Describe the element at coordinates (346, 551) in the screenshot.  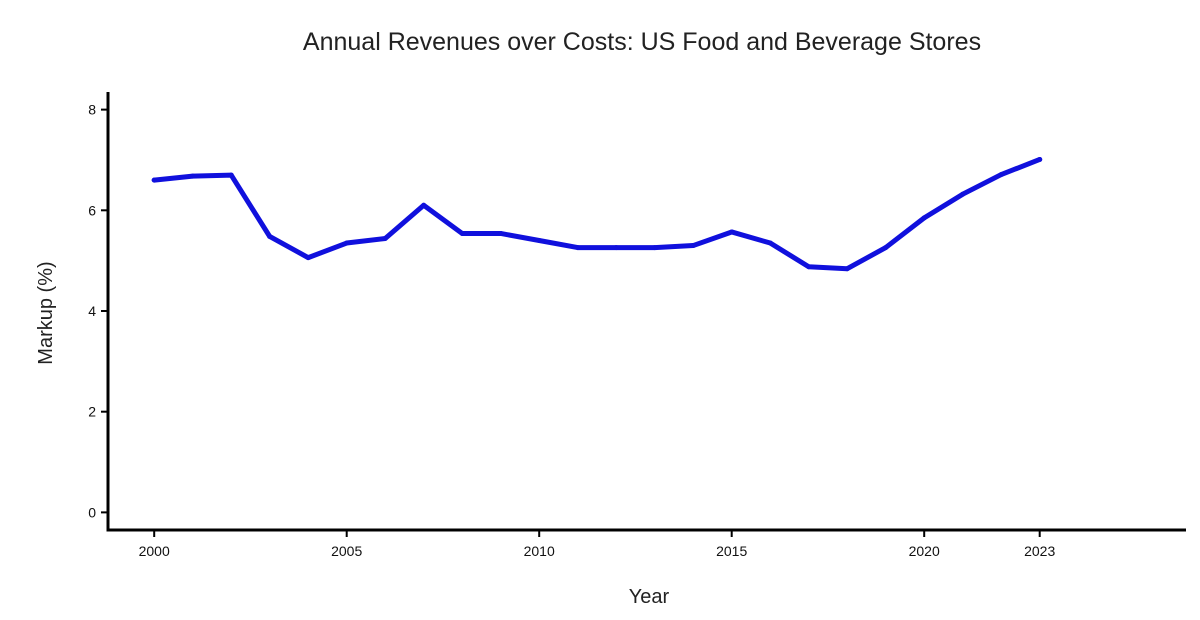
I see `x-tick-label: 2005` at that location.